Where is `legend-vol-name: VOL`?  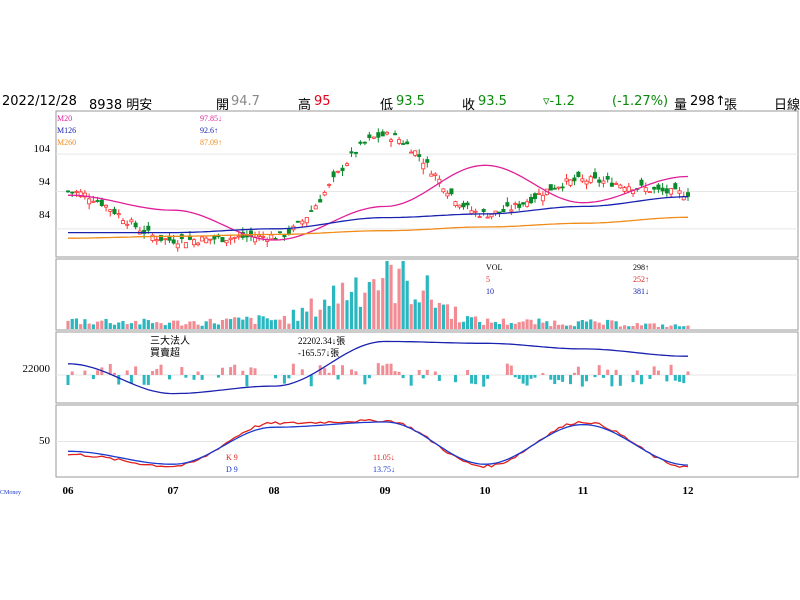 legend-vol-name: VOL is located at coordinates (494, 267).